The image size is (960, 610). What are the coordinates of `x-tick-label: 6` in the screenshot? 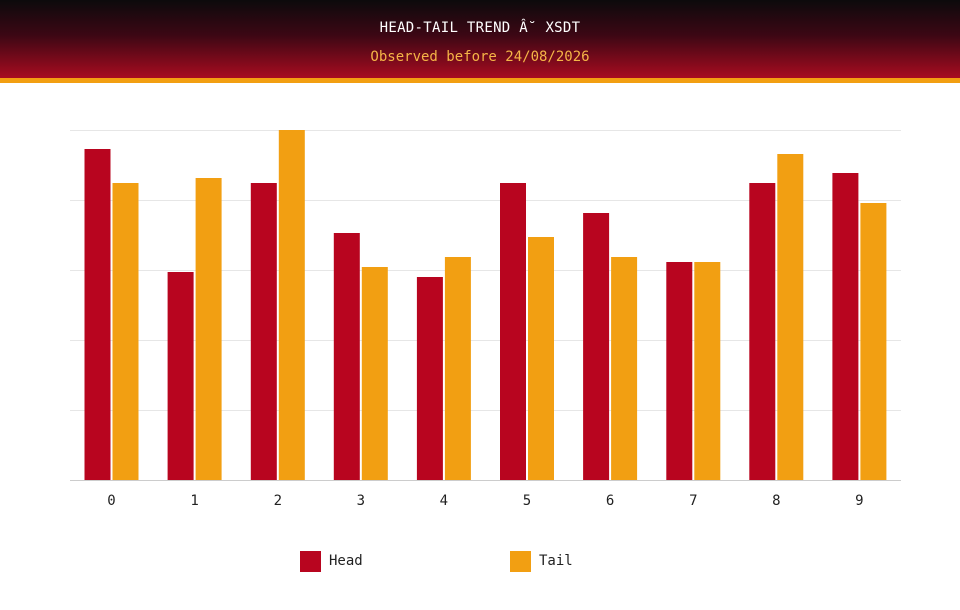 It's located at (610, 501).